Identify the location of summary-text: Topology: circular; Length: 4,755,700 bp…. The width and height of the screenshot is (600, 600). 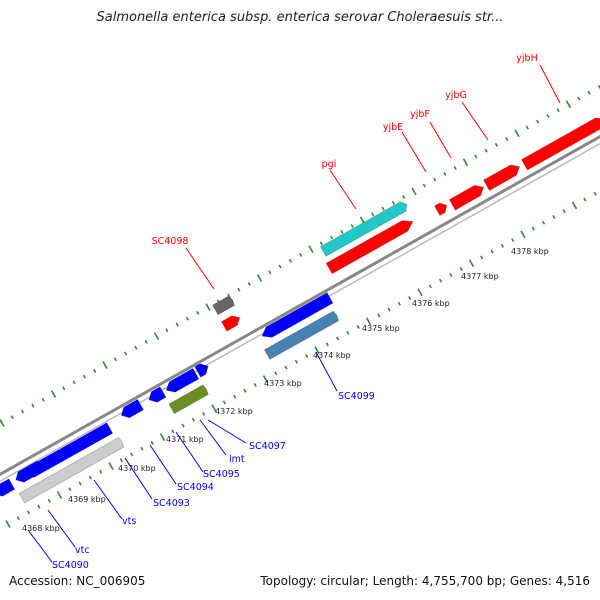
(425, 581).